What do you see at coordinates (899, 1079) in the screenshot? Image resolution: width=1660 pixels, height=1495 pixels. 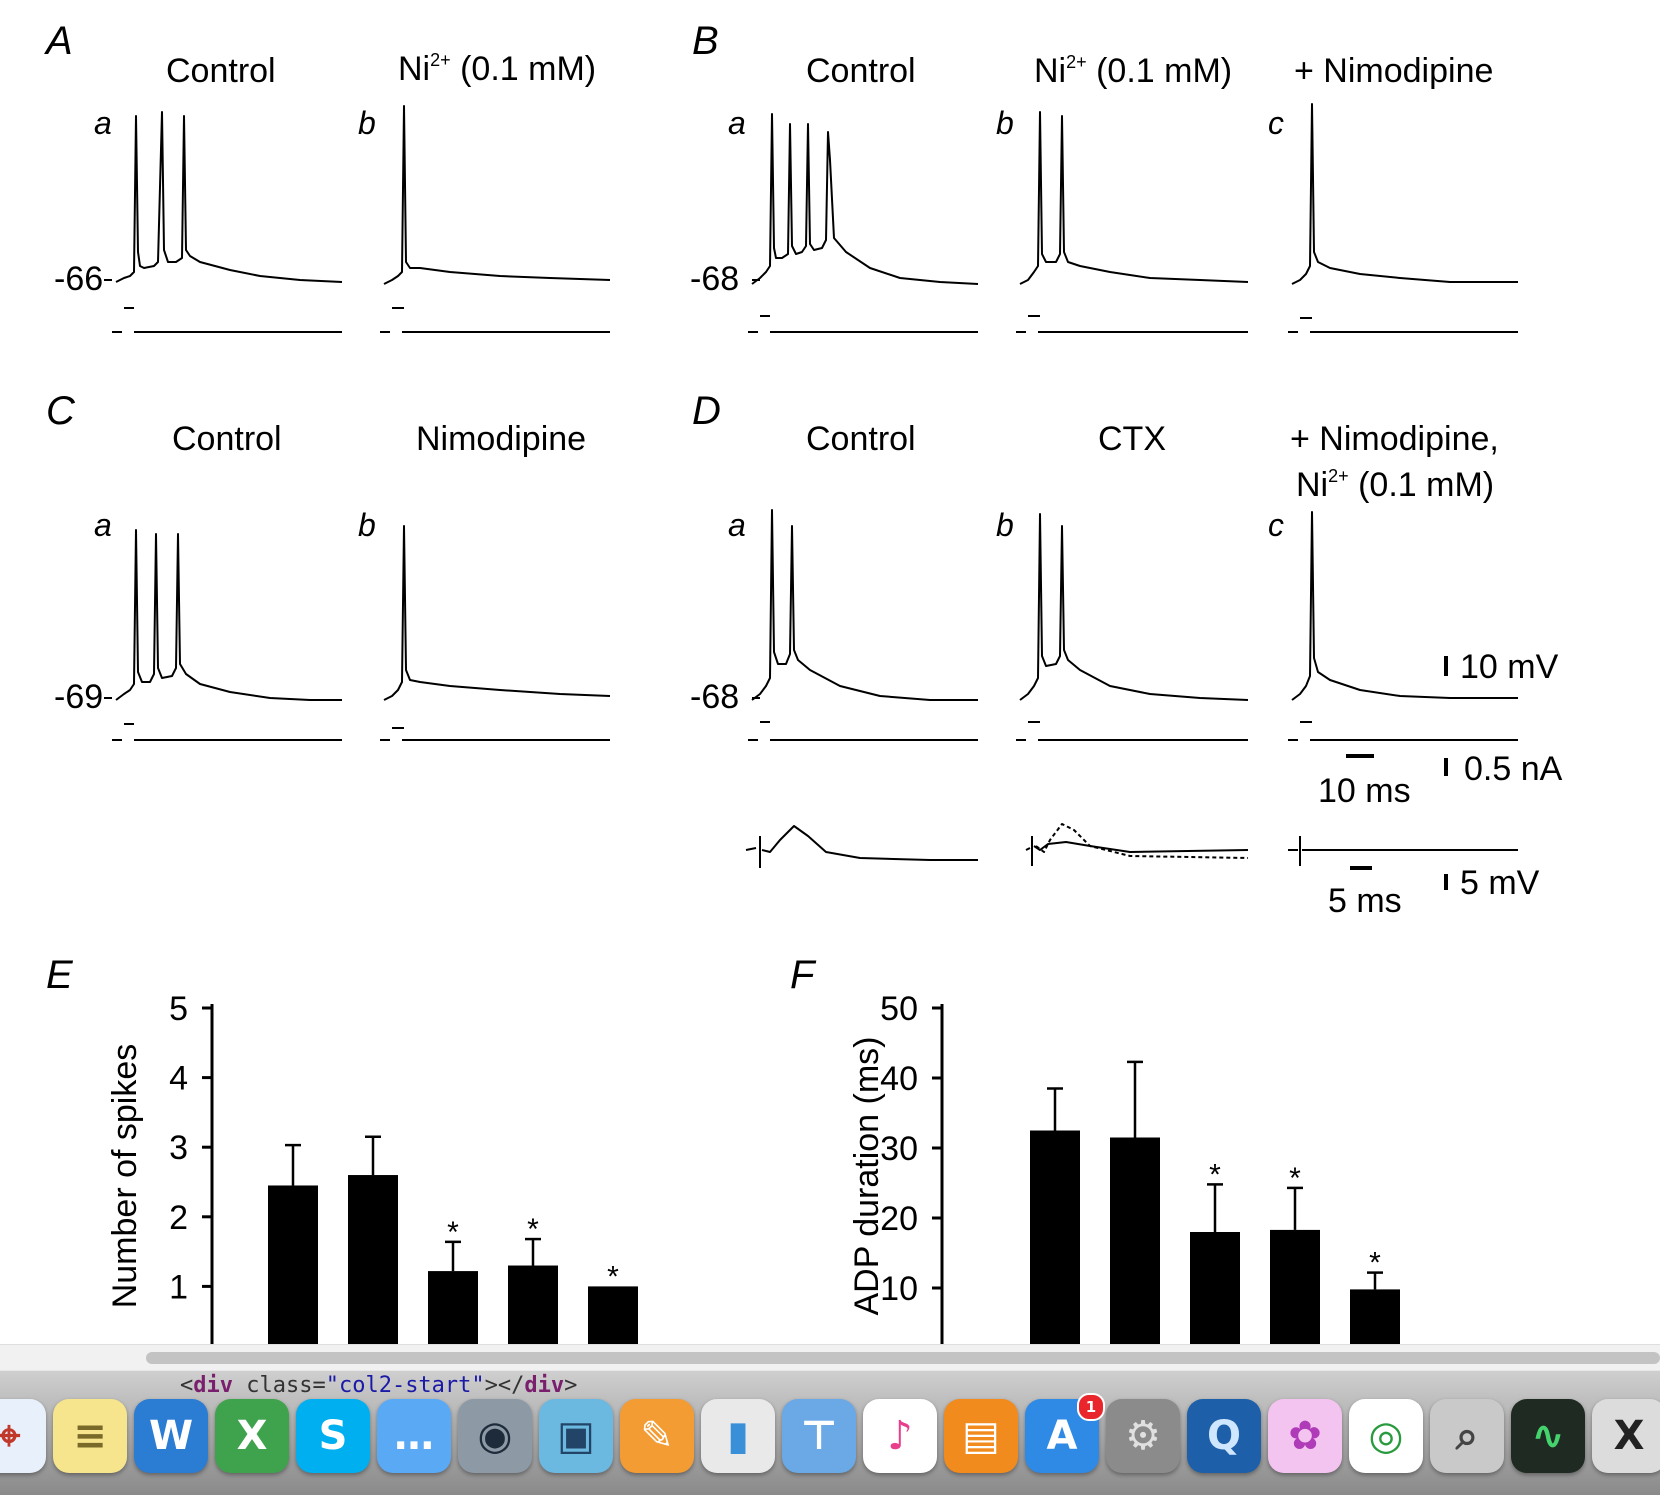 I see `y-tick-label: 40` at bounding box center [899, 1079].